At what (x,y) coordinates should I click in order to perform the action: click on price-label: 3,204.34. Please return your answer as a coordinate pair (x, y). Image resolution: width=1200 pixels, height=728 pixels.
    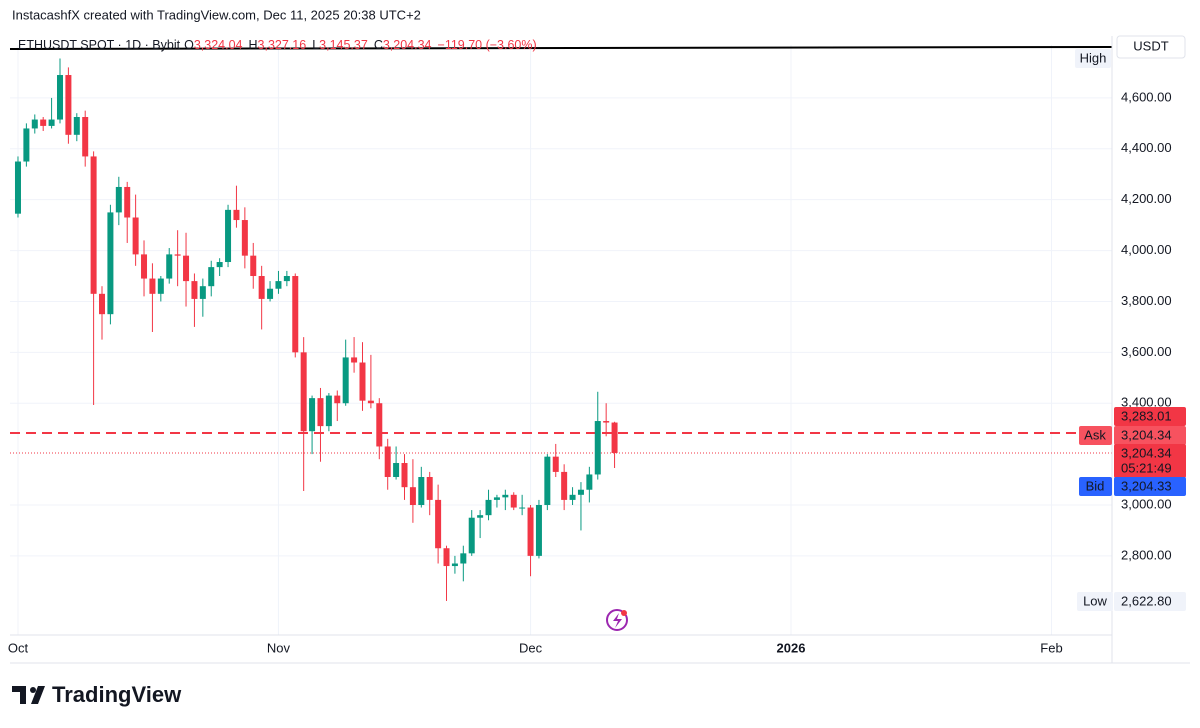
    Looking at the image, I should click on (1146, 434).